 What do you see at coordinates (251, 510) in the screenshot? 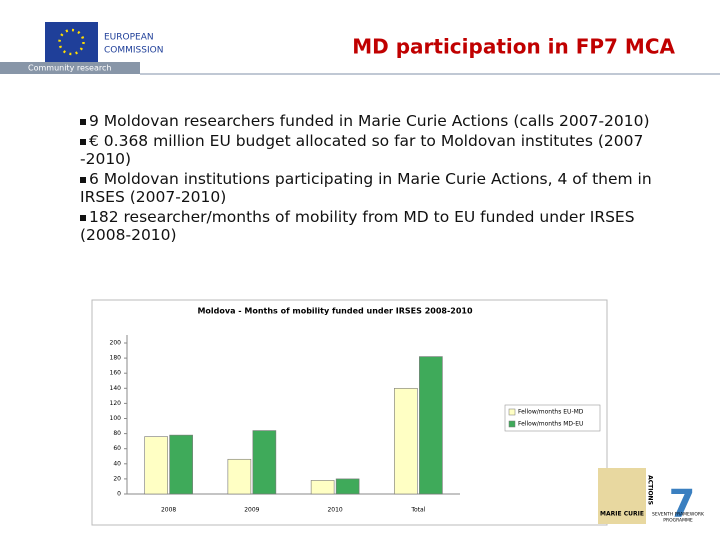
I see `x-tick-label: 2009` at bounding box center [251, 510].